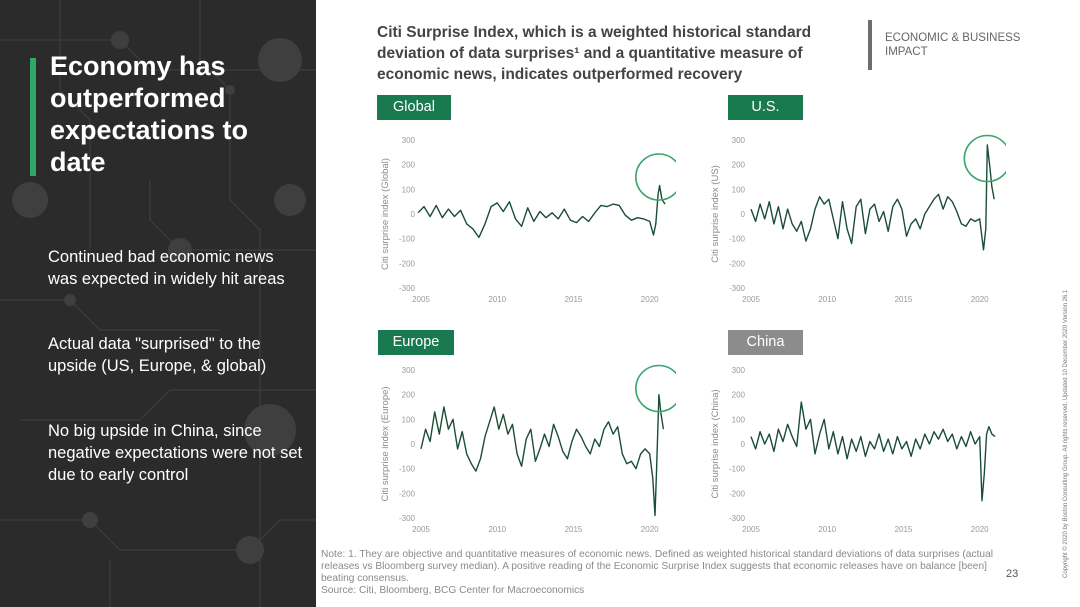  What do you see at coordinates (497, 529) in the screenshot?
I see `europe-xtick: 2010` at bounding box center [497, 529].